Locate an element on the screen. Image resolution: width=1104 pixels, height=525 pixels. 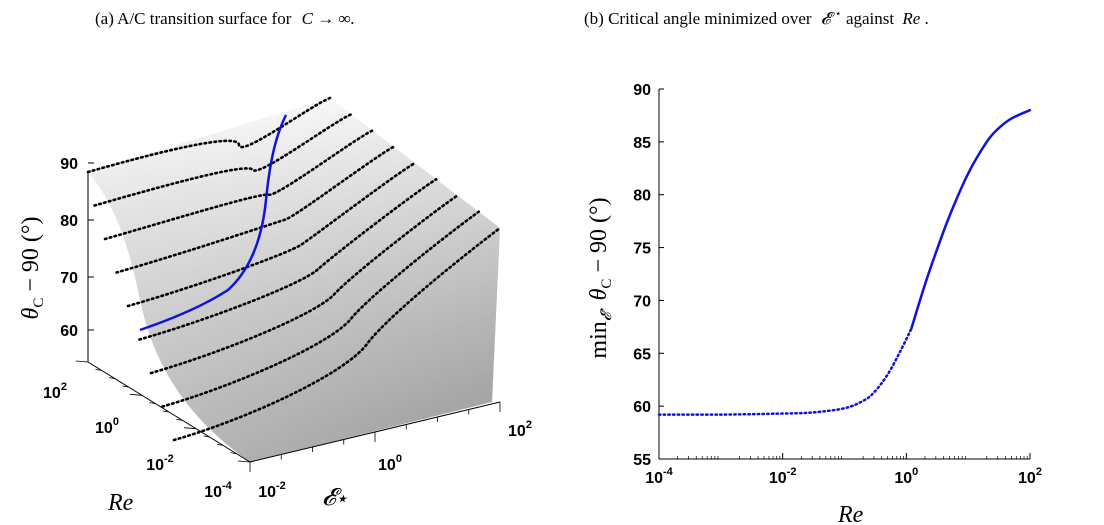
z-tick-label: 80 is located at coordinates (69, 221).